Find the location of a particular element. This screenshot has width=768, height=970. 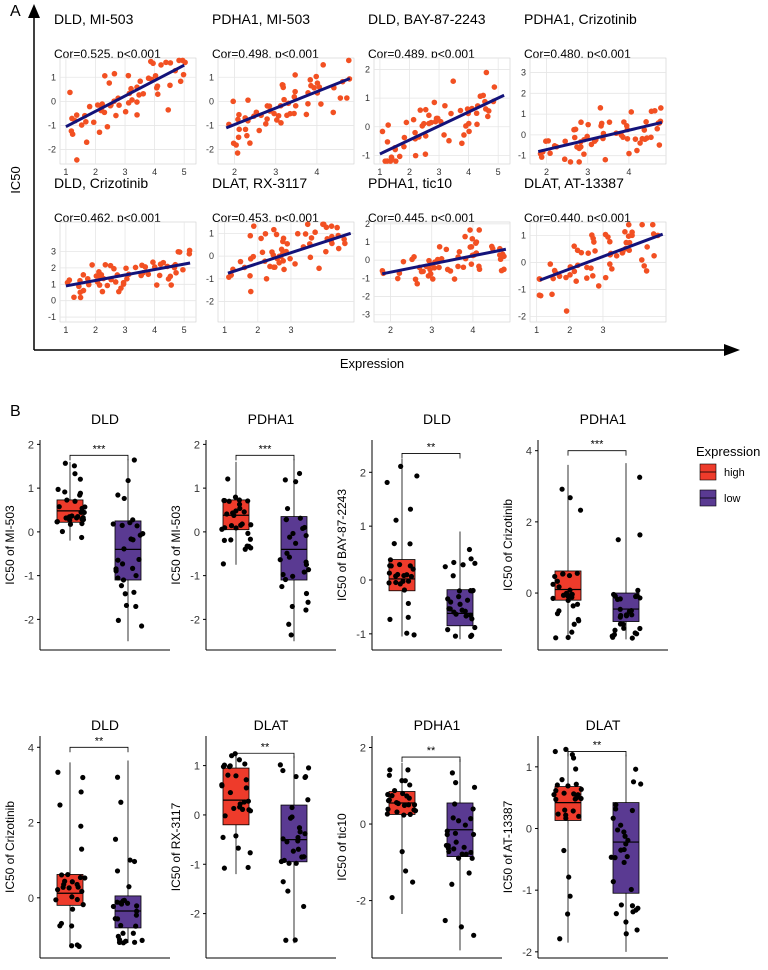

y-axis-label: IC50 of BAY-87-2243 is located at coordinates (342, 545).